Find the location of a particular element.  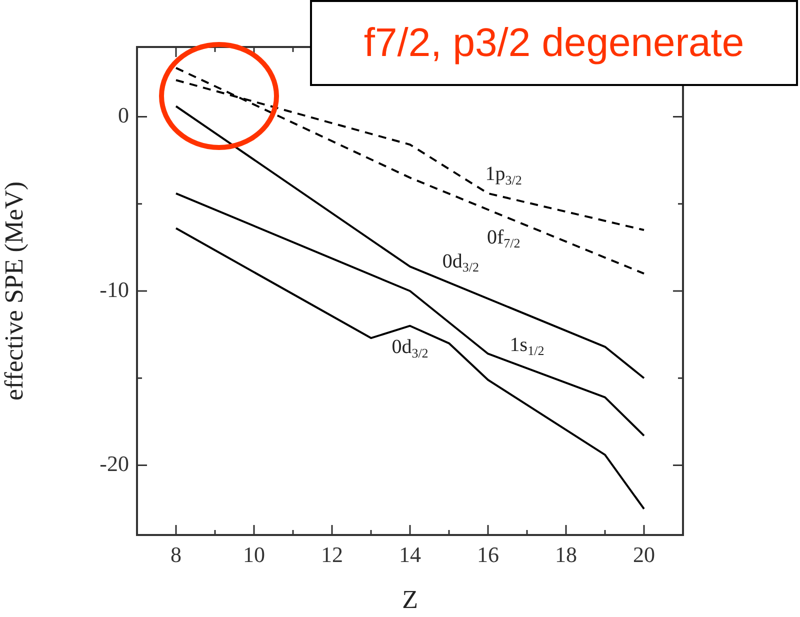

annotation: f7/2, p3/2 degenerate is located at coordinates (554, 43).